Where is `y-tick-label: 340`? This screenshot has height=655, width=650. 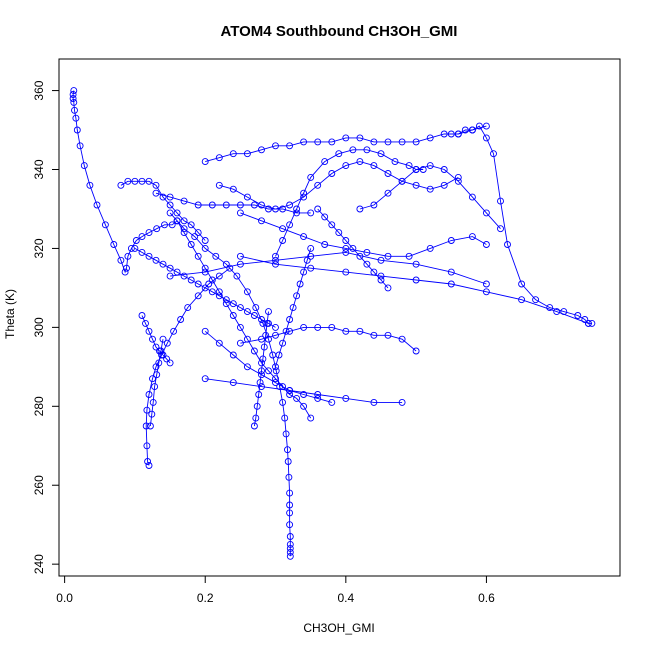
y-tick-label: 340 is located at coordinates (39, 169).